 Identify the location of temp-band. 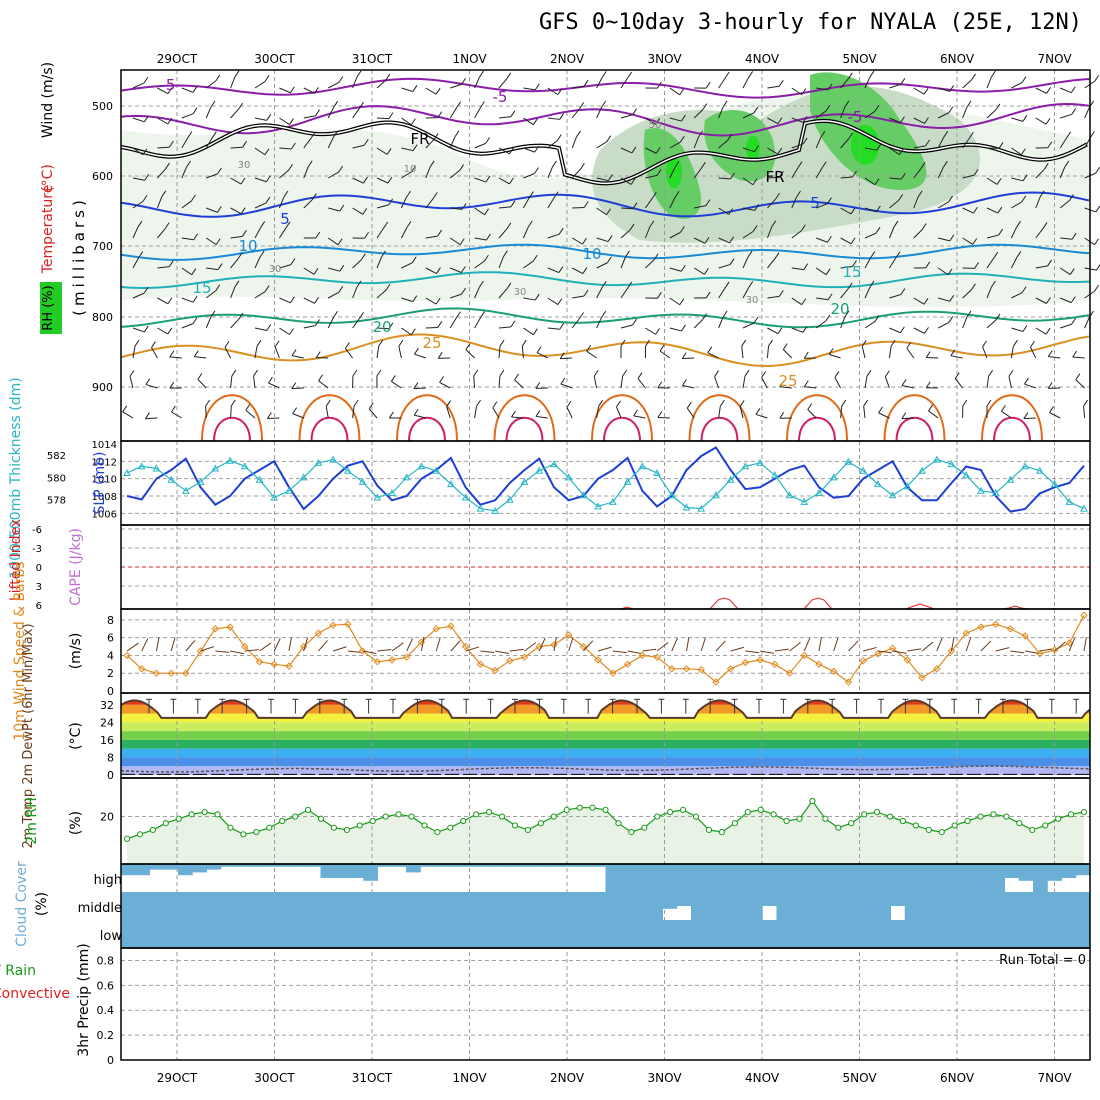
(605, 762).